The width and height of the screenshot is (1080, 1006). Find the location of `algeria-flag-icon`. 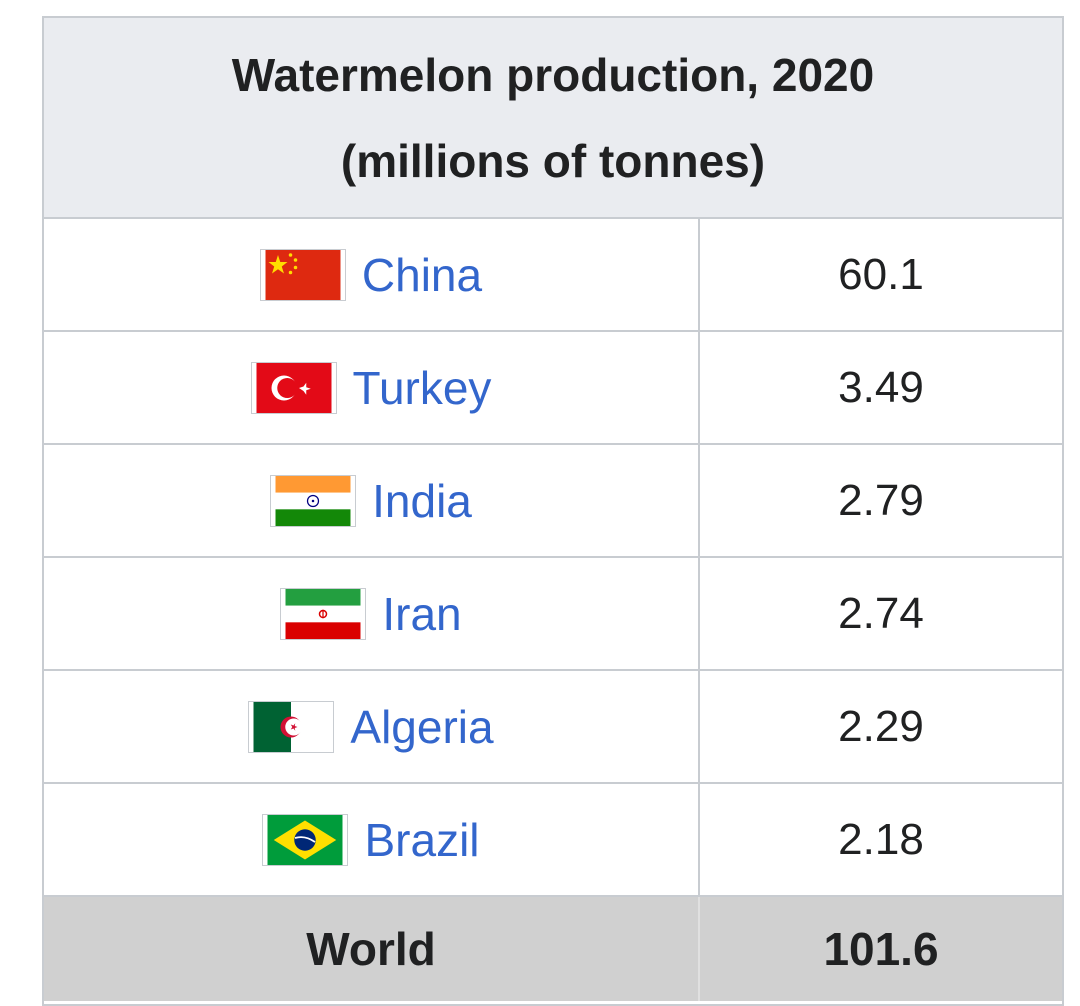

algeria-flag-icon is located at coordinates (291, 726).